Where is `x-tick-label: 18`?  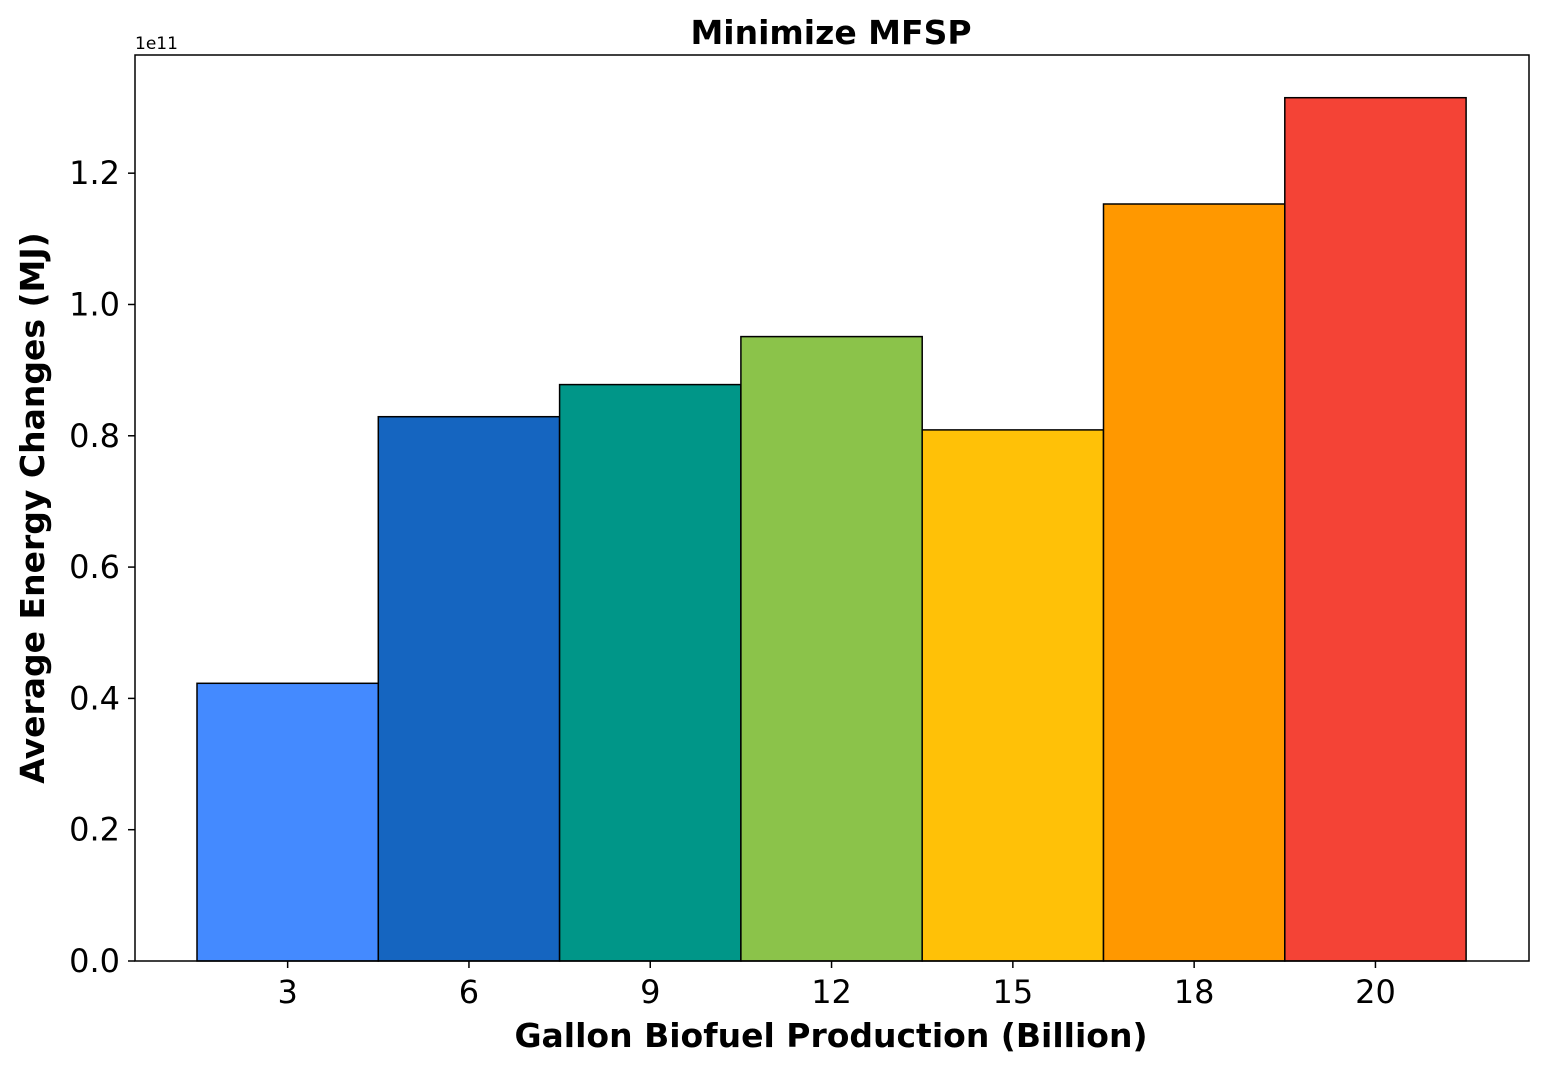 x-tick-label: 18 is located at coordinates (1194, 992).